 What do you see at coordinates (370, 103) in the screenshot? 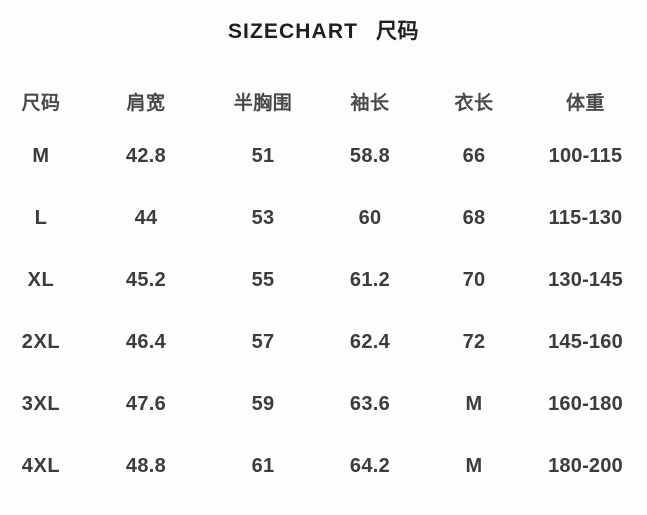
I see `column-header-sleeve: 袖长` at bounding box center [370, 103].